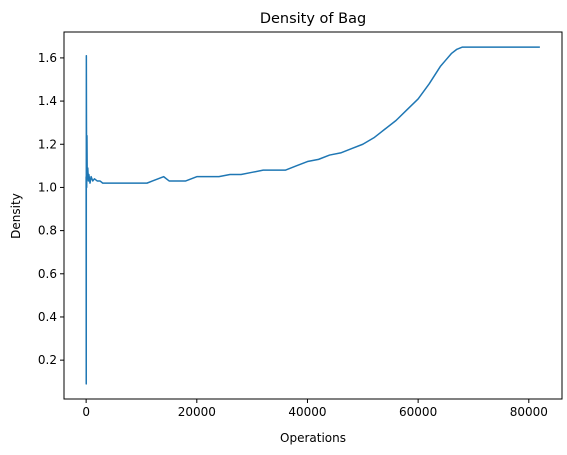 Image resolution: width=567 pixels, height=455 pixels. I want to click on x-axis-title: Operations, so click(313, 438).